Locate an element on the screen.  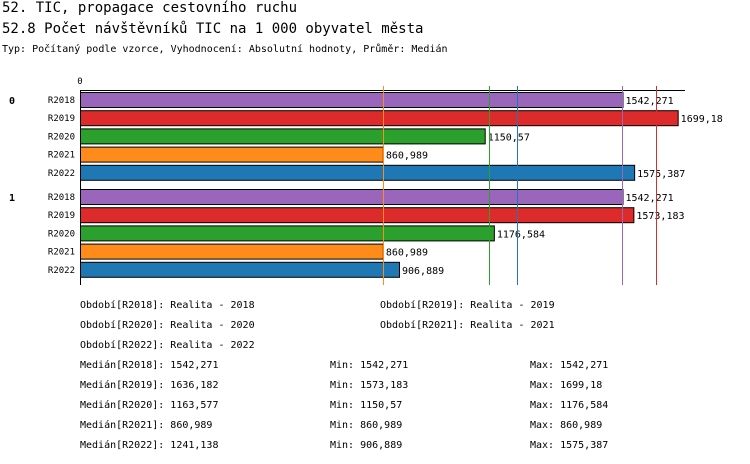
stat-median-r2019: Medián[R2019]: 1636,182 is located at coordinates (149, 385).